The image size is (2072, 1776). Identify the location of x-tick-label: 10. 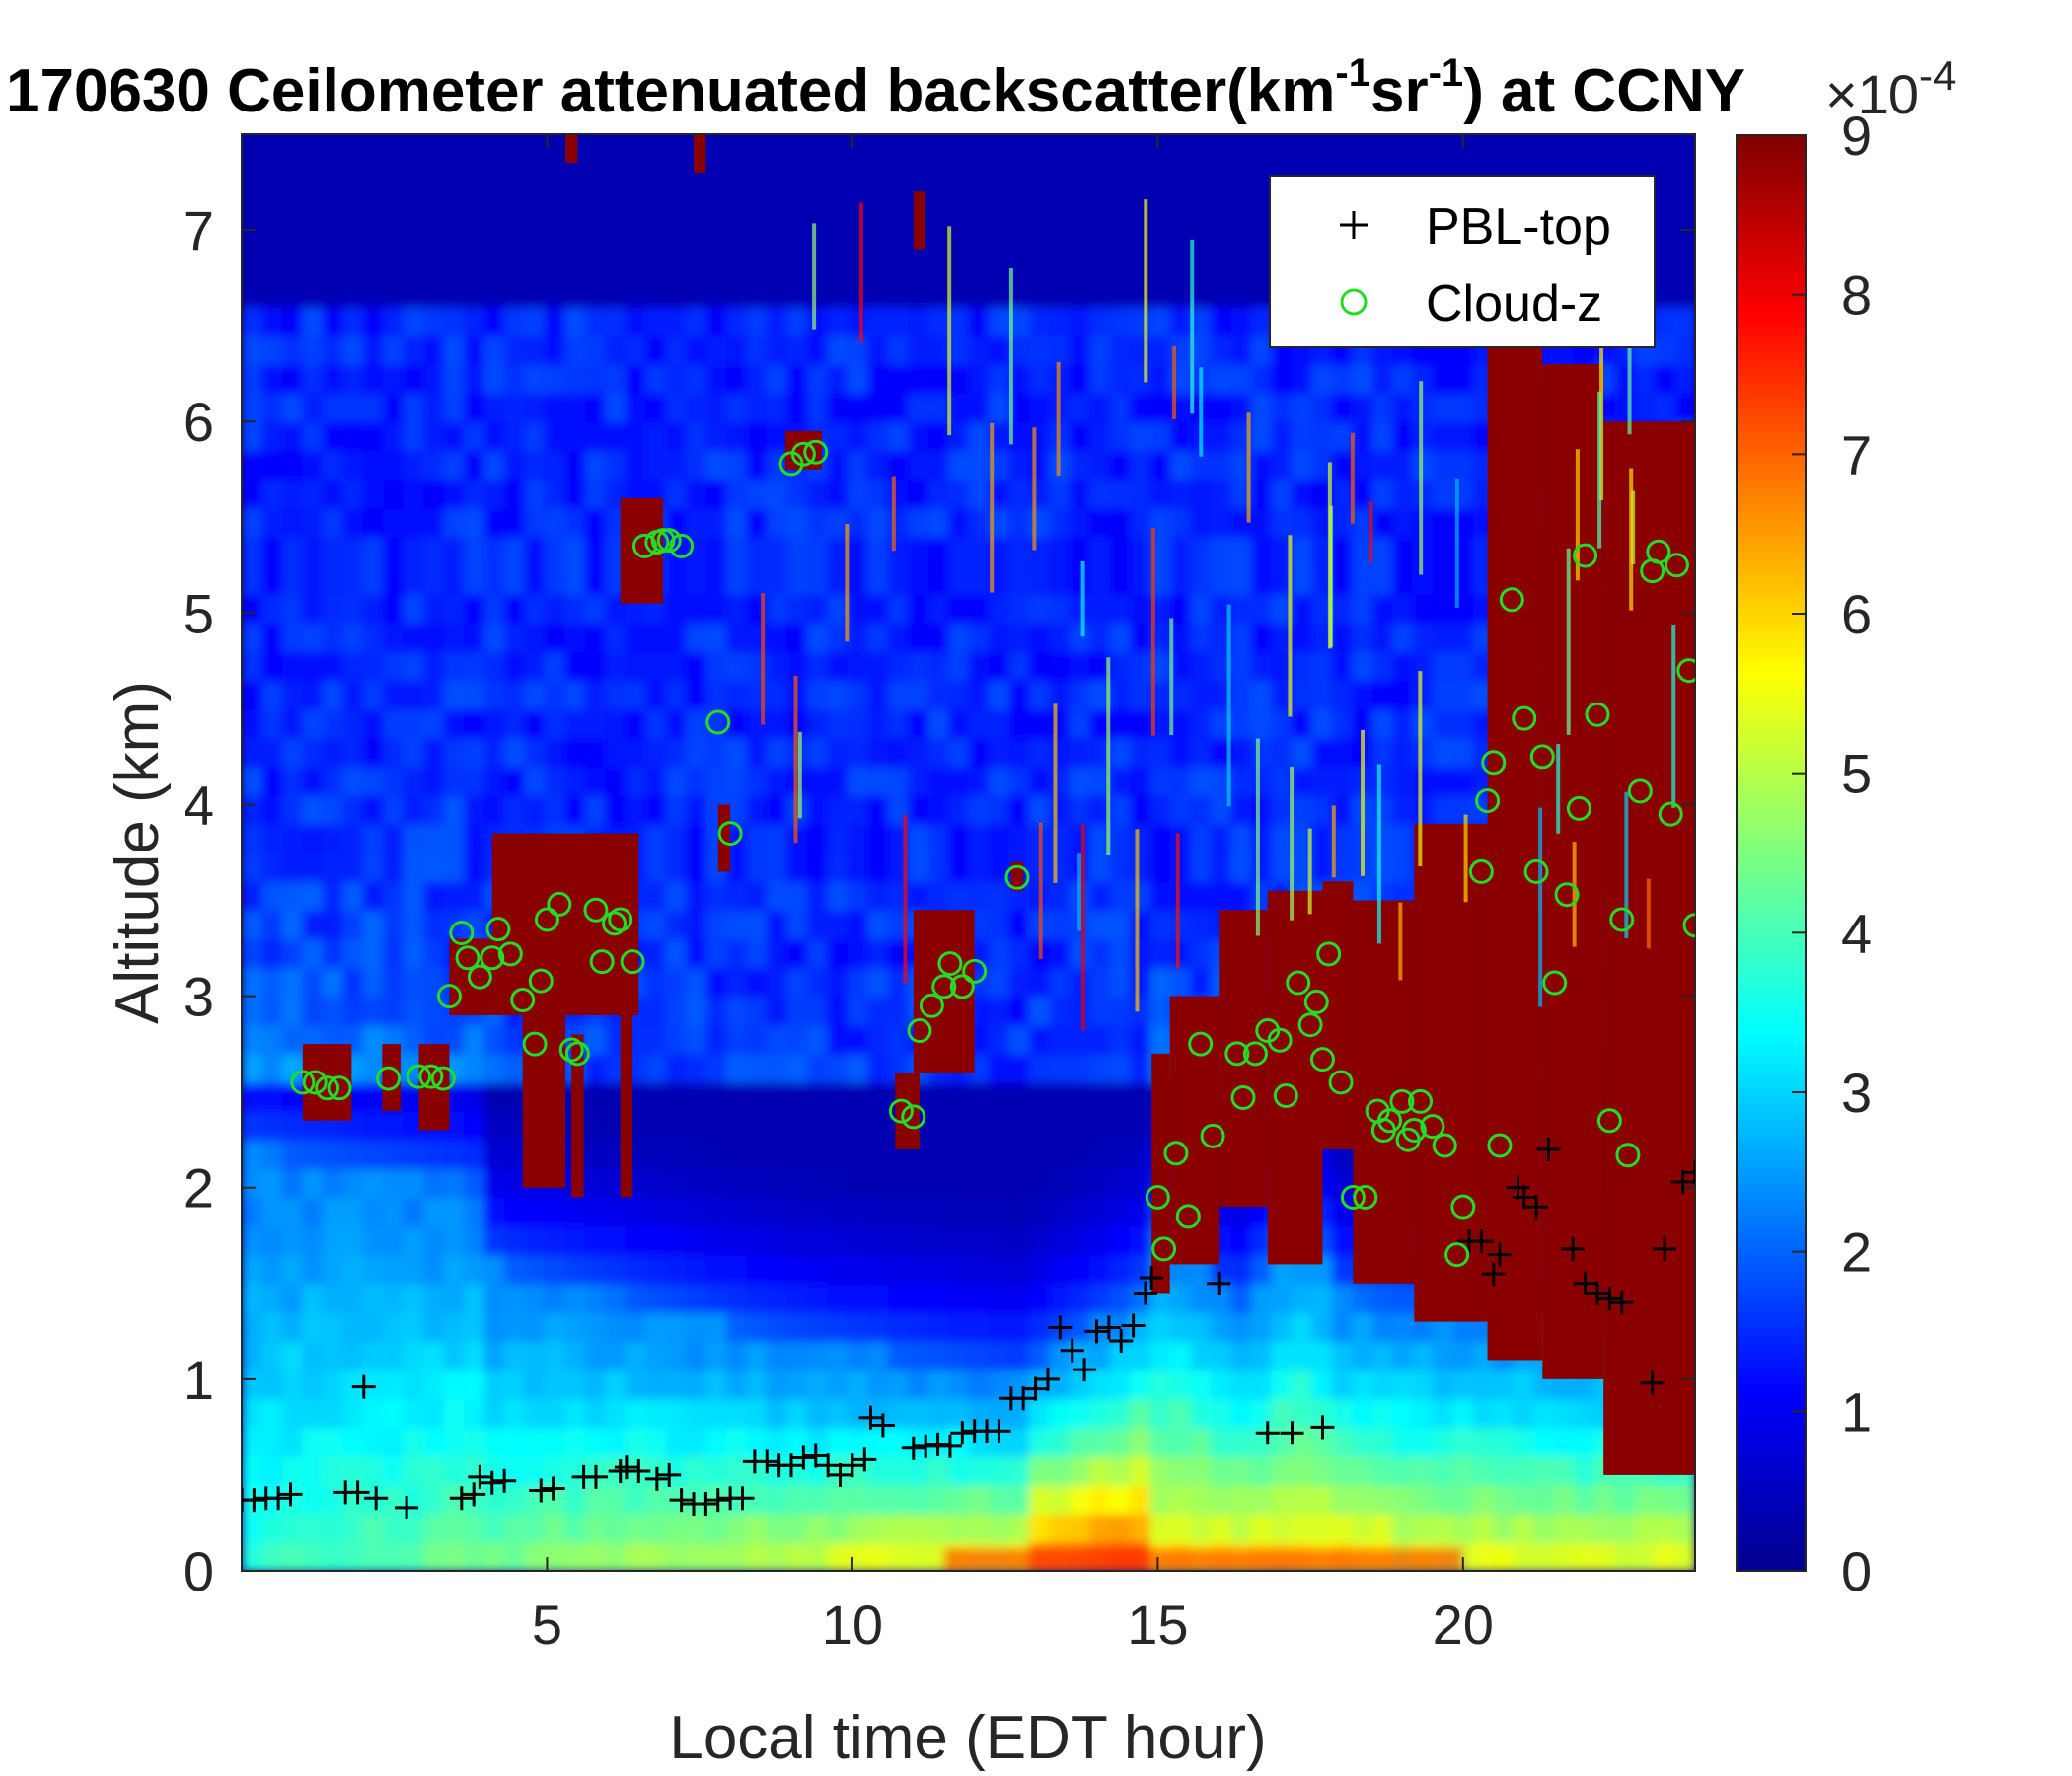
(853, 1625).